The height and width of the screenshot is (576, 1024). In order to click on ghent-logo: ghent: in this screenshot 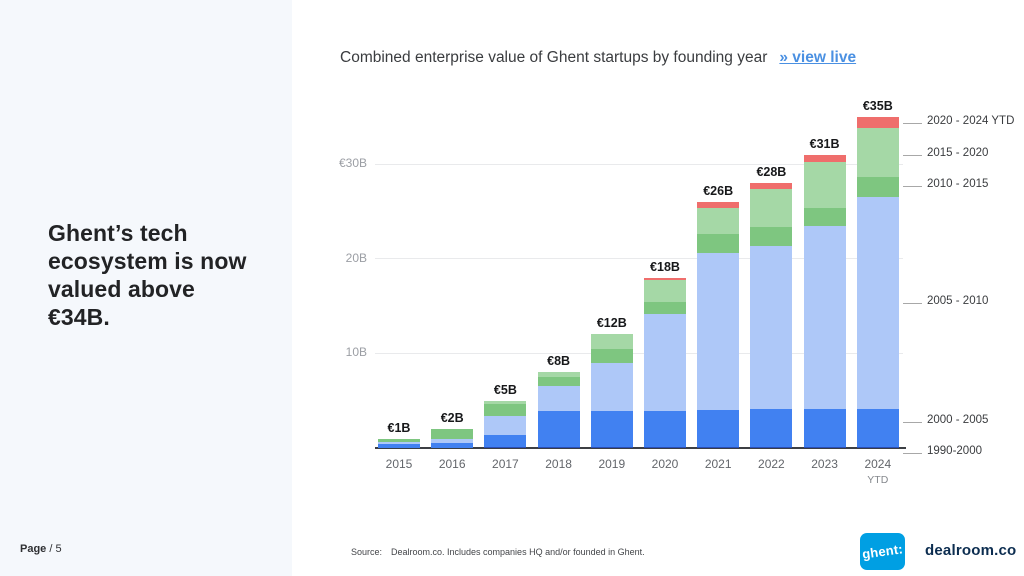, I will do `click(882, 551)`.